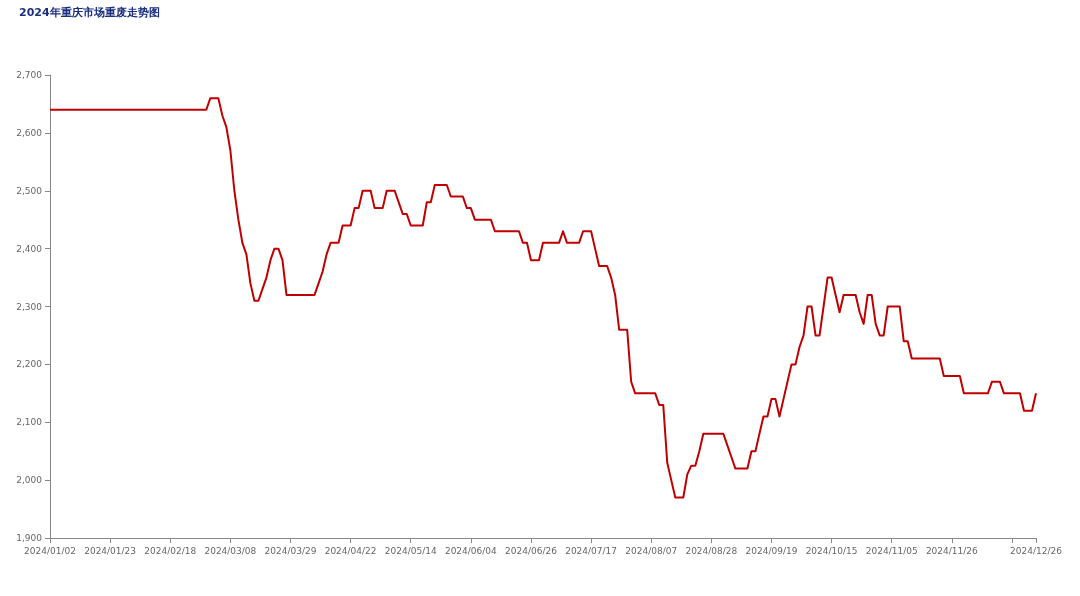 This screenshot has width=1080, height=596. I want to click on x-tick-label: 2024/10/15, so click(831, 550).